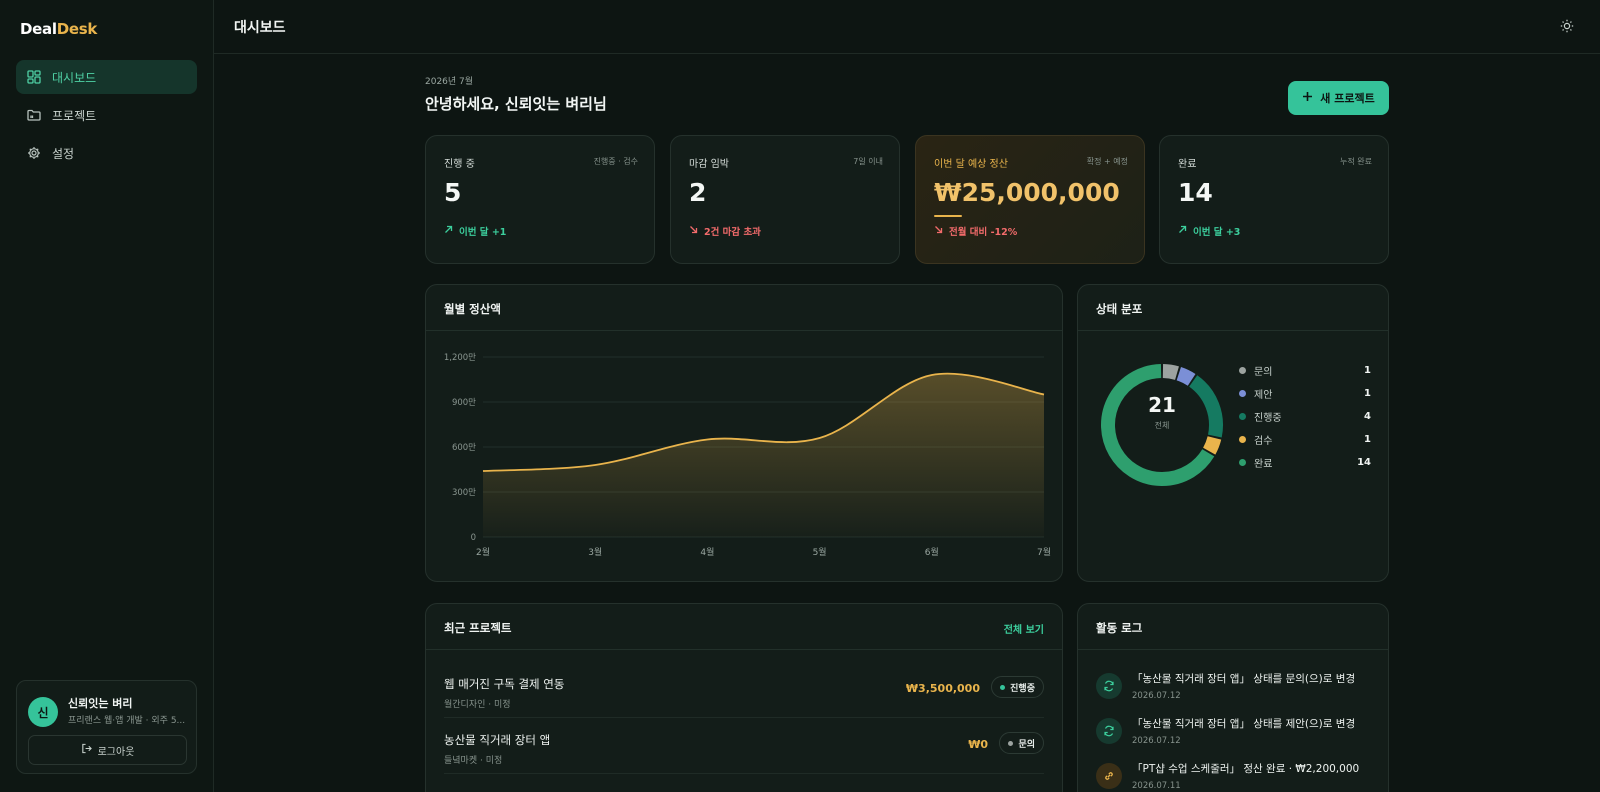  I want to click on legend-label: 검수, so click(1263, 441).